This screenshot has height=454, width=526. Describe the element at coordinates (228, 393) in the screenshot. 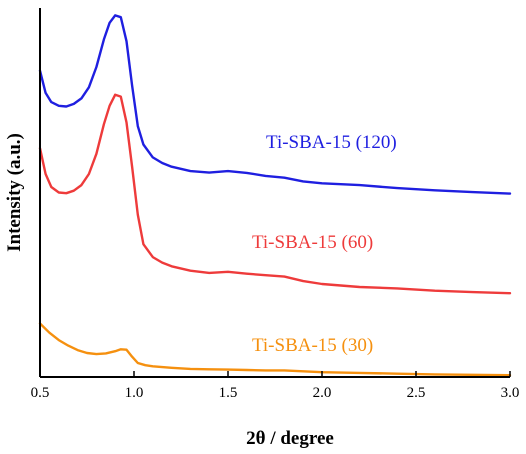

I see `x-tick-label: 1.5` at that location.